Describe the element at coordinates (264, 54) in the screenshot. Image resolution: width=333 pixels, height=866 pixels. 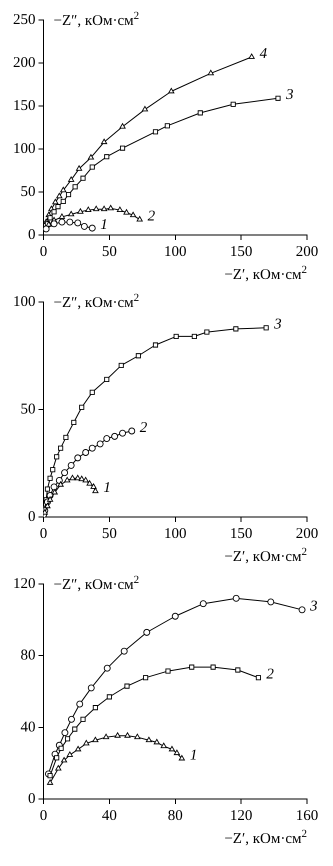
I see `series-label: 4` at that location.